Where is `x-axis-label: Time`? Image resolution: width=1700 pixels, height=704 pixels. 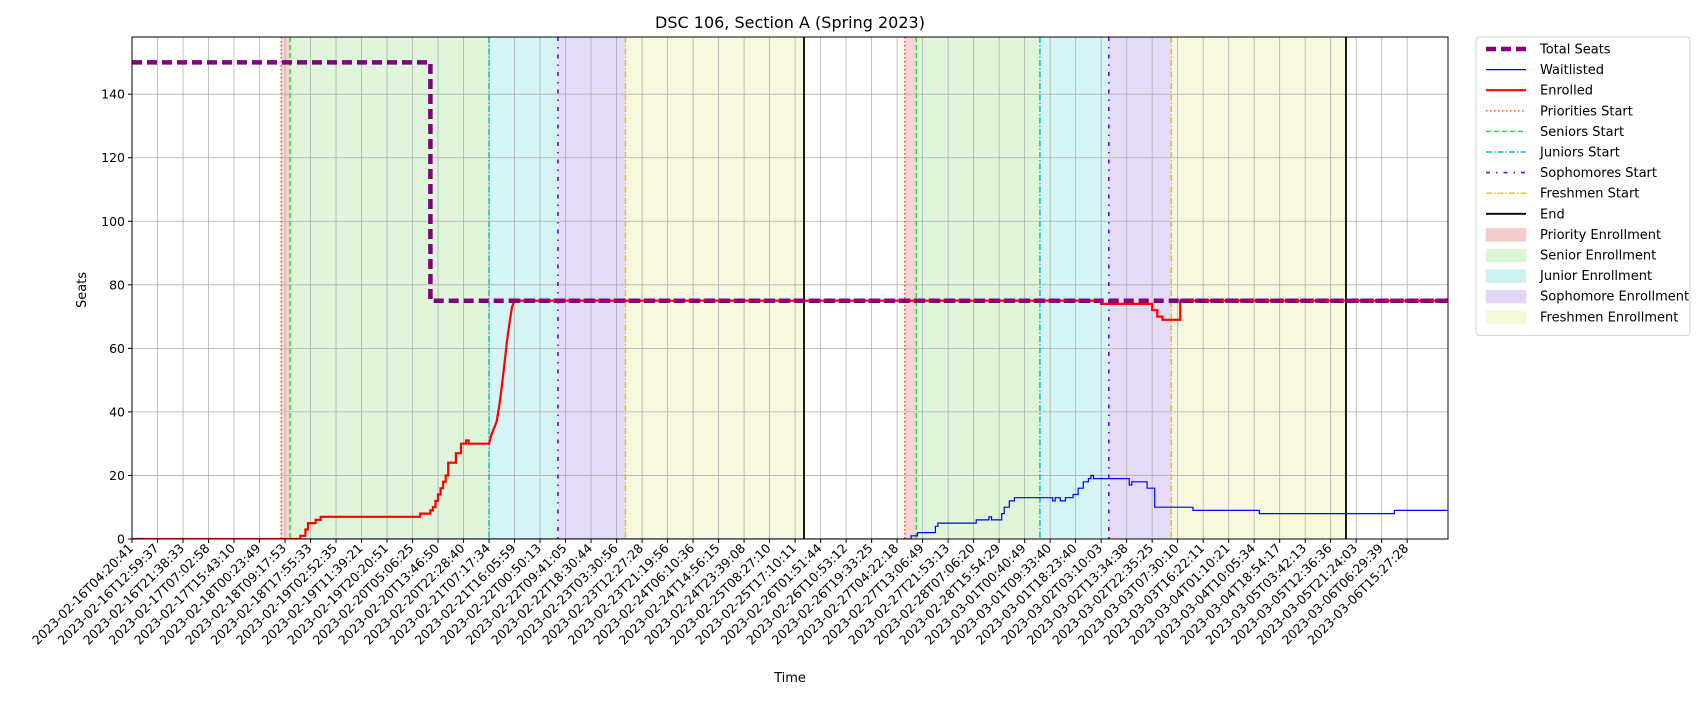 x-axis-label: Time is located at coordinates (789, 678).